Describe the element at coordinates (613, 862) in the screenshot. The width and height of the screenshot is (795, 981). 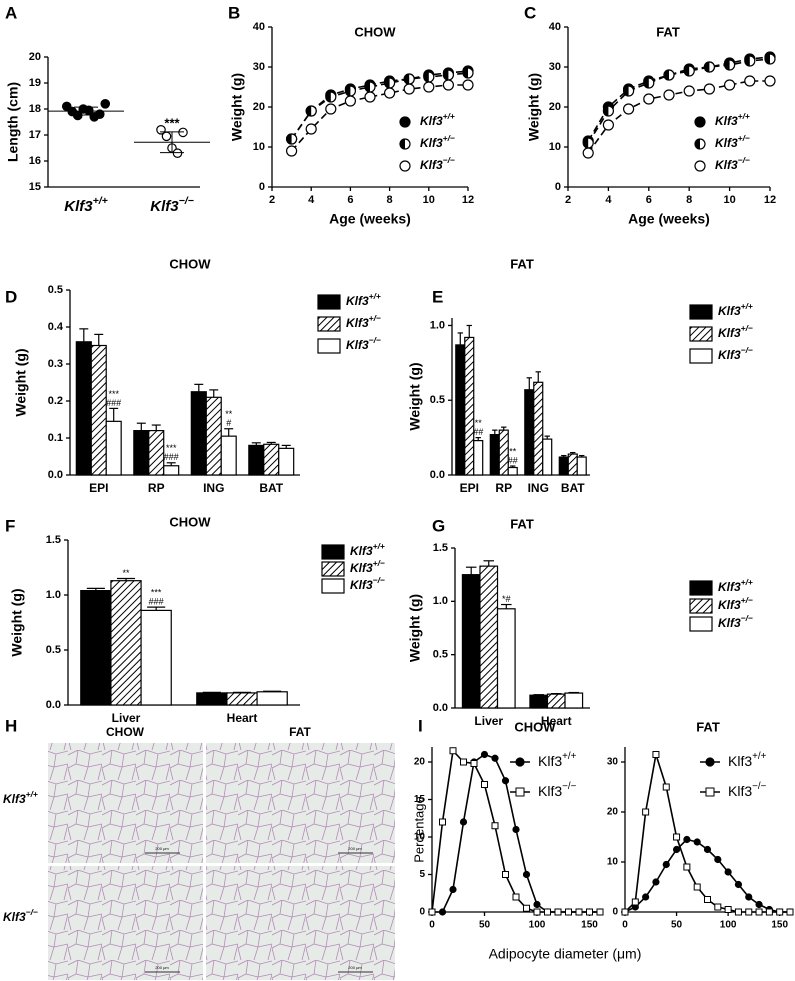
I see `y-tick-label: 10` at that location.